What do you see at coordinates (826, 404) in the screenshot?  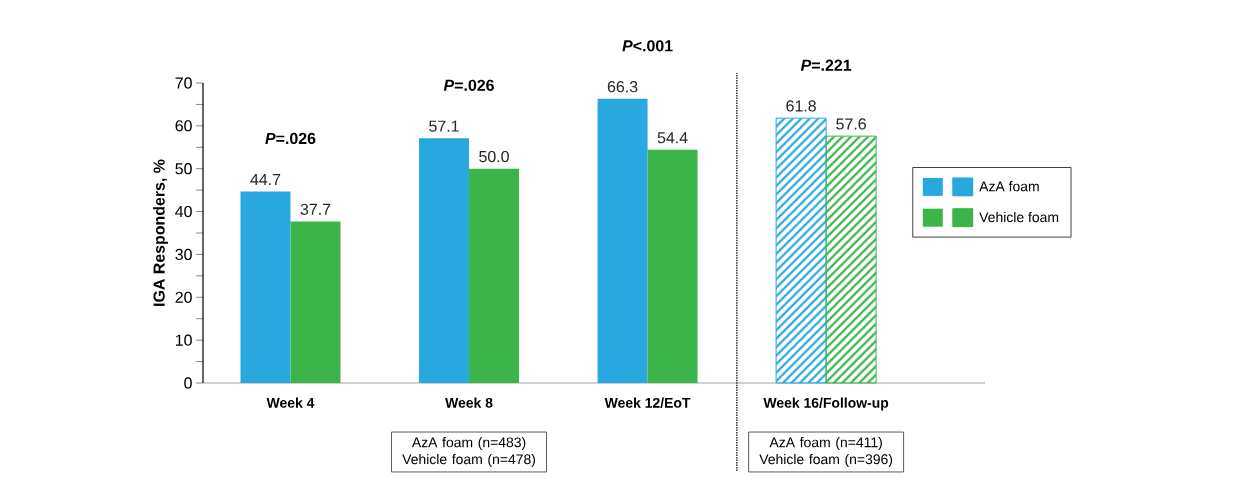 I see `x-tick-label: Week 16/Follow-up` at bounding box center [826, 404].